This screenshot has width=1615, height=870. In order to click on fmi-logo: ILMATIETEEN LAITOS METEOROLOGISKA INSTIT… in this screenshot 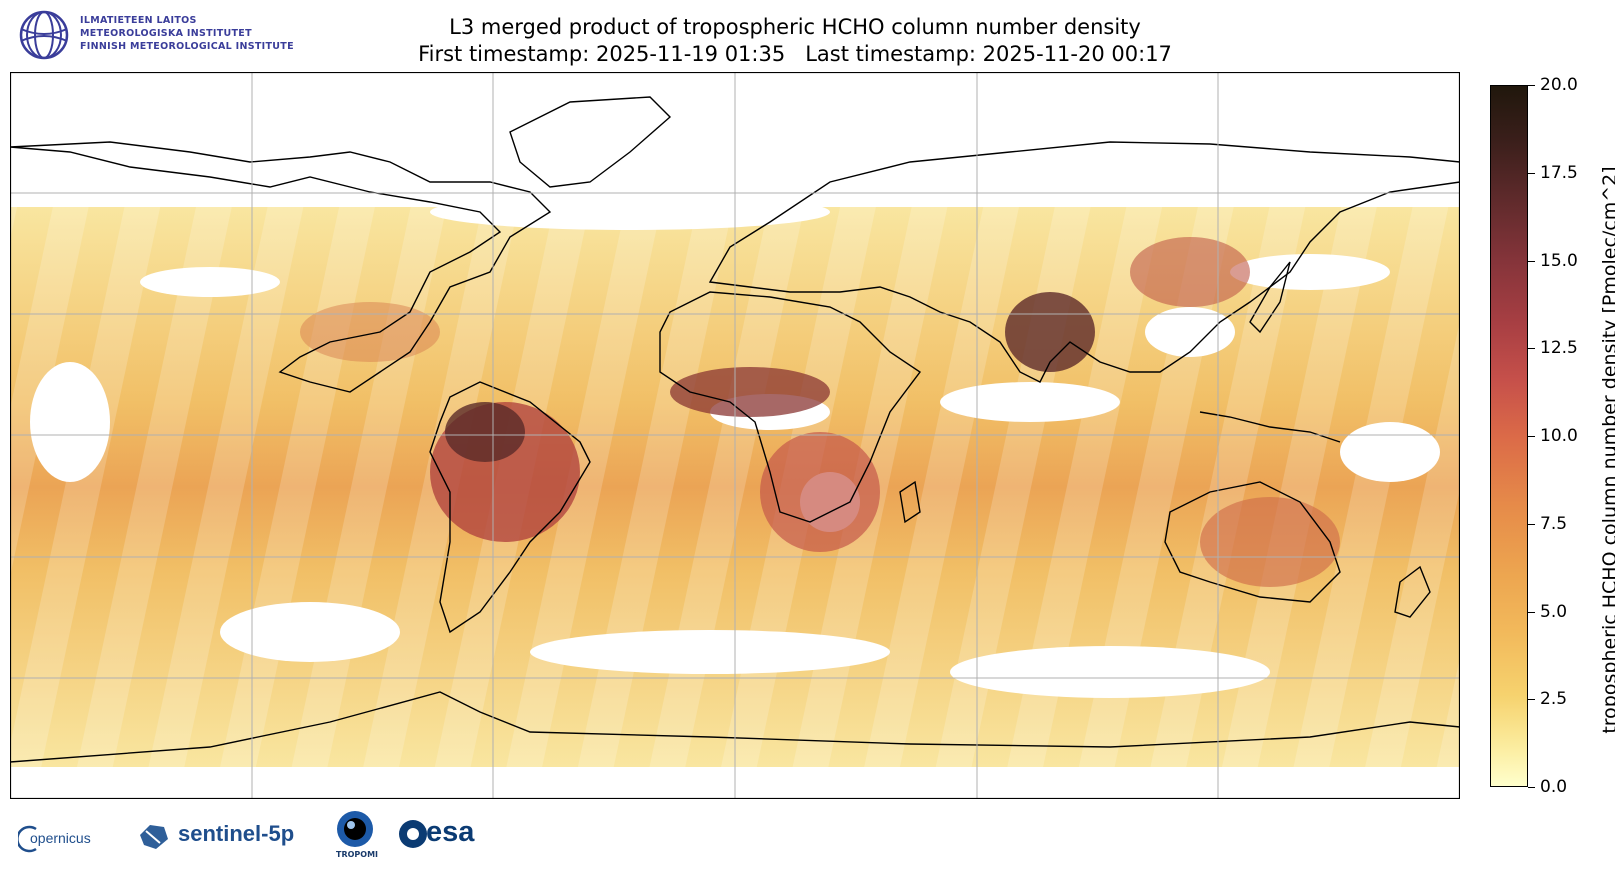, I will do `click(163, 35)`.